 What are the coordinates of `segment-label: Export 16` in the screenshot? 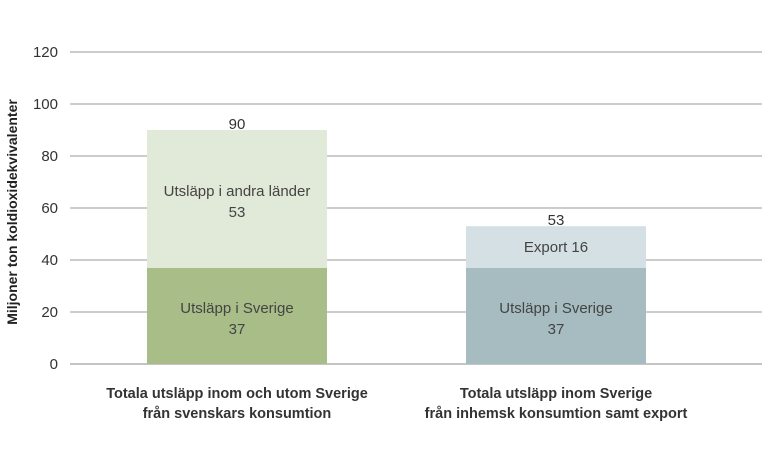 It's located at (556, 247).